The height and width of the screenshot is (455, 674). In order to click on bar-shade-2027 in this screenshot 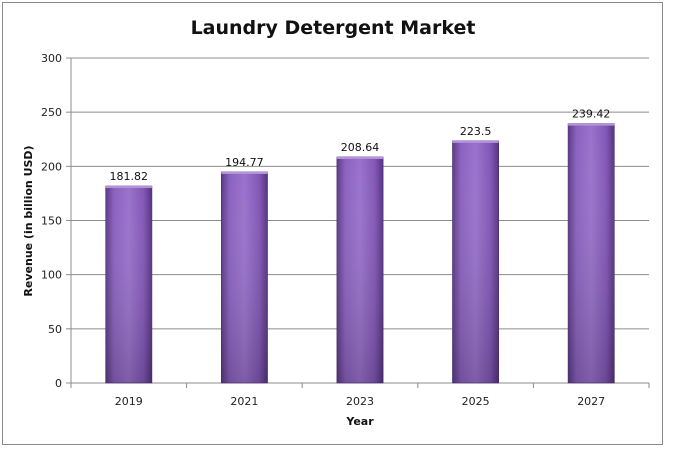, I will do `click(591, 253)`.